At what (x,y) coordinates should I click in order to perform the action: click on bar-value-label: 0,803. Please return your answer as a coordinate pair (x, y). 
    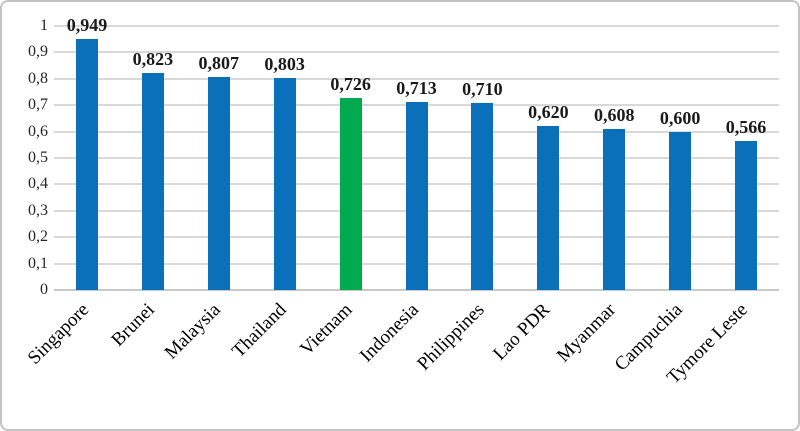
    Looking at the image, I should click on (284, 64).